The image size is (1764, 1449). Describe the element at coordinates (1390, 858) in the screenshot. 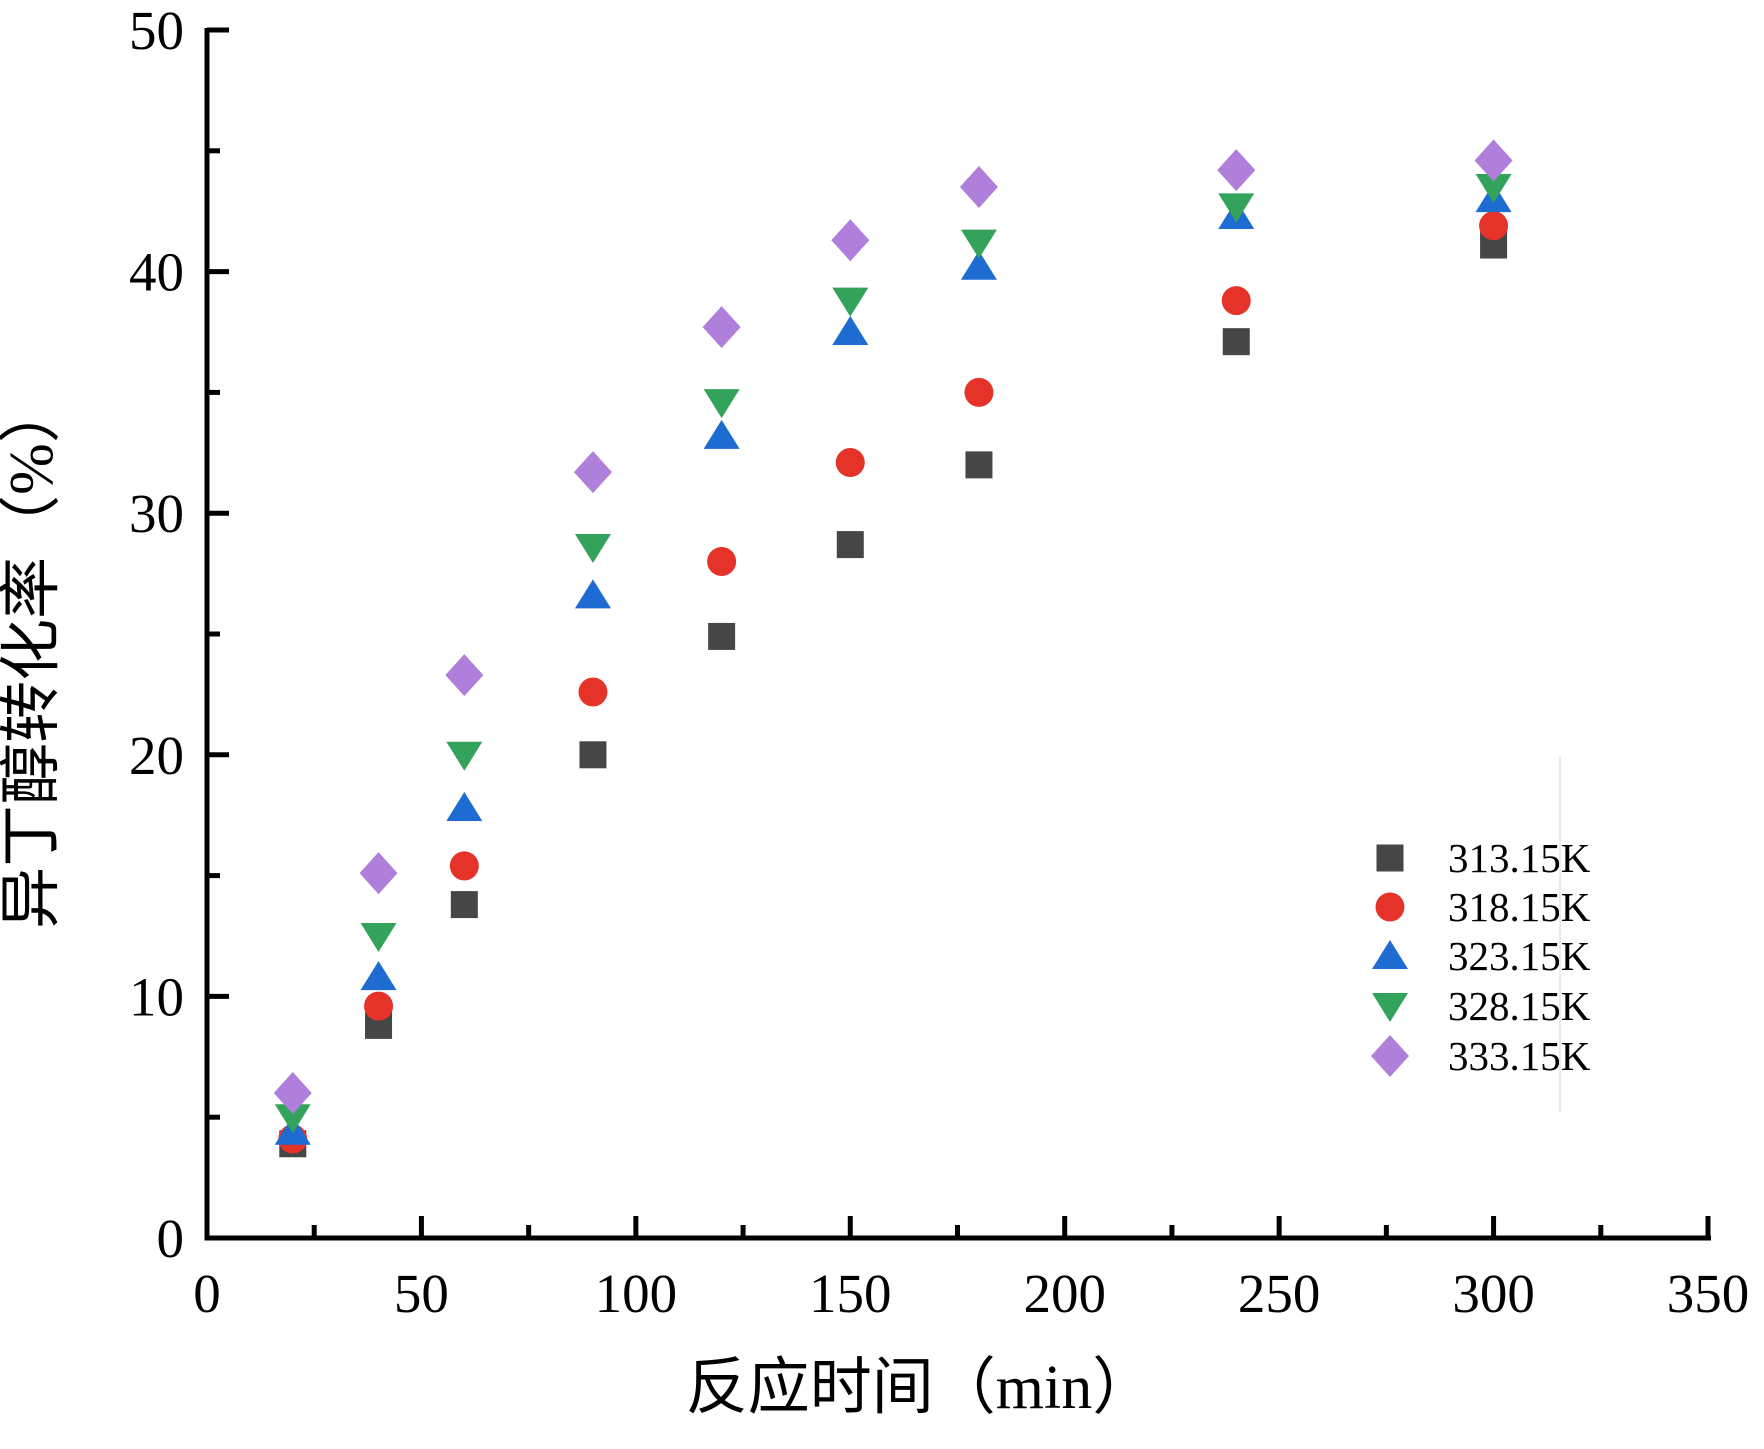

I see `legend-marker-square` at that location.